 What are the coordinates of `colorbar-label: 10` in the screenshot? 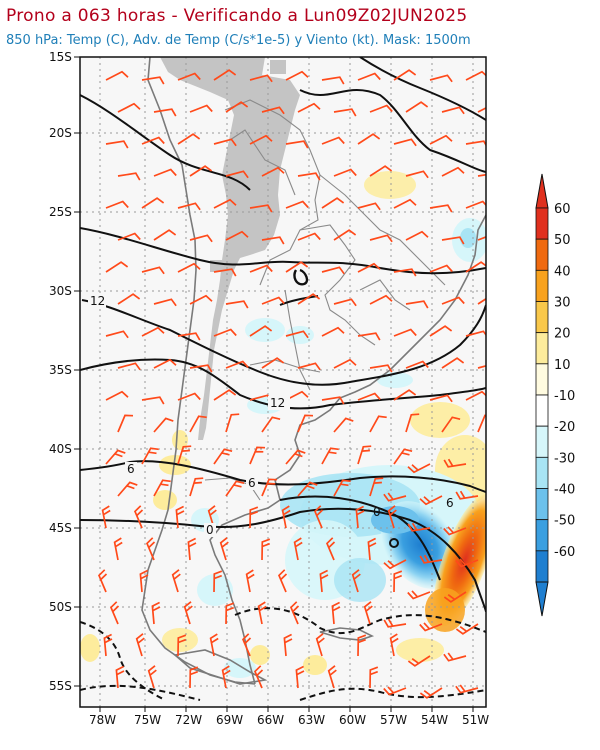 It's located at (562, 365).